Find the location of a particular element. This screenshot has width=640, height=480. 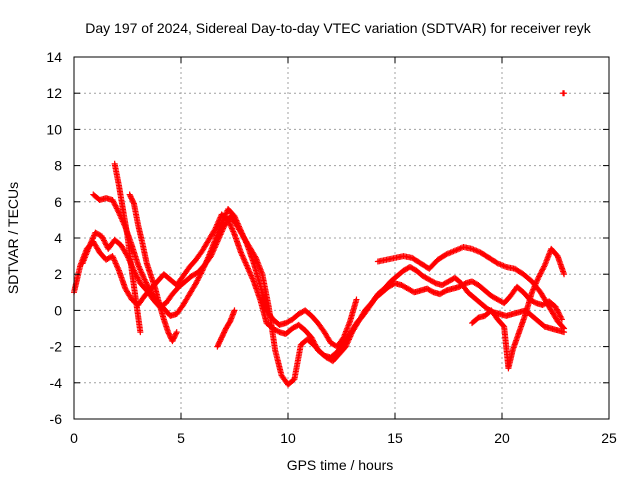

series-trace-d is located at coordinates (471, 288).